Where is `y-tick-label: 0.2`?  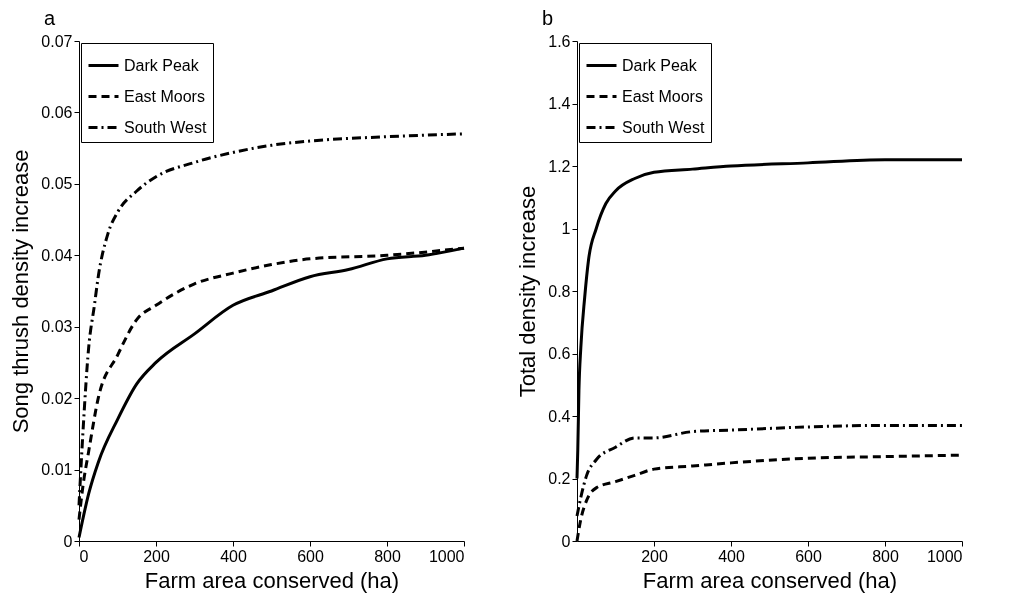 y-tick-label: 0.2 is located at coordinates (559, 478).